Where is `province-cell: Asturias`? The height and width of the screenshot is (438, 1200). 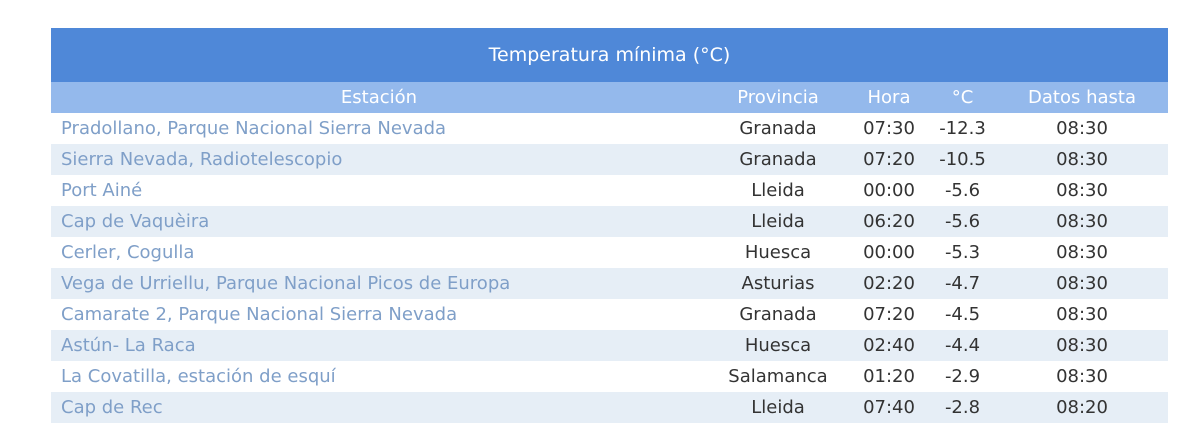 province-cell: Asturias is located at coordinates (778, 283).